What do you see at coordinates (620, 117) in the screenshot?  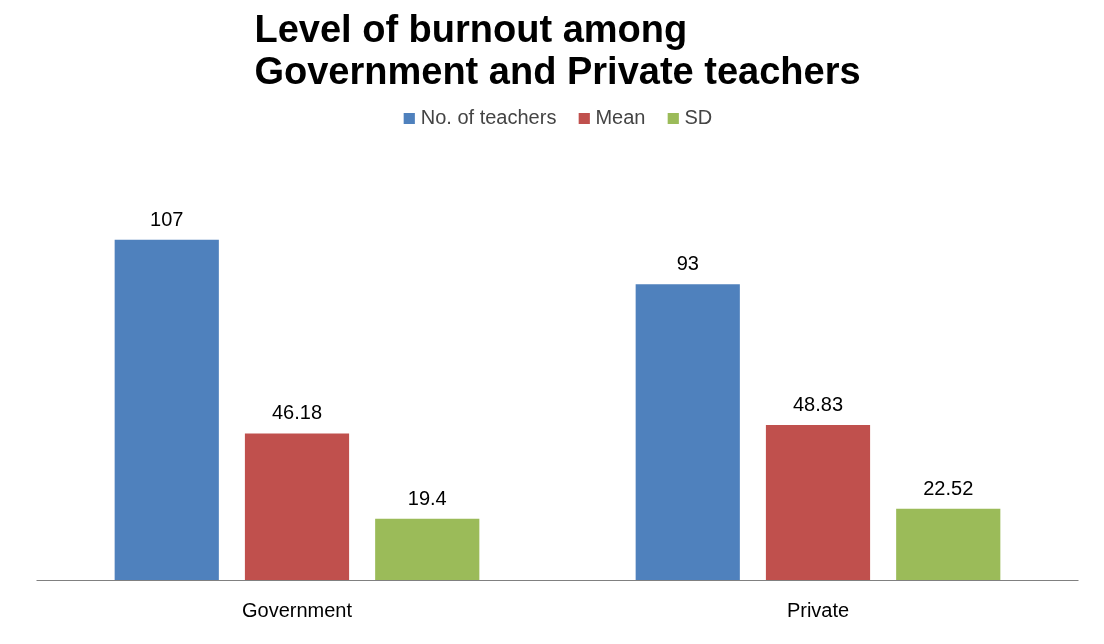 I see `legend-label: Mean` at bounding box center [620, 117].